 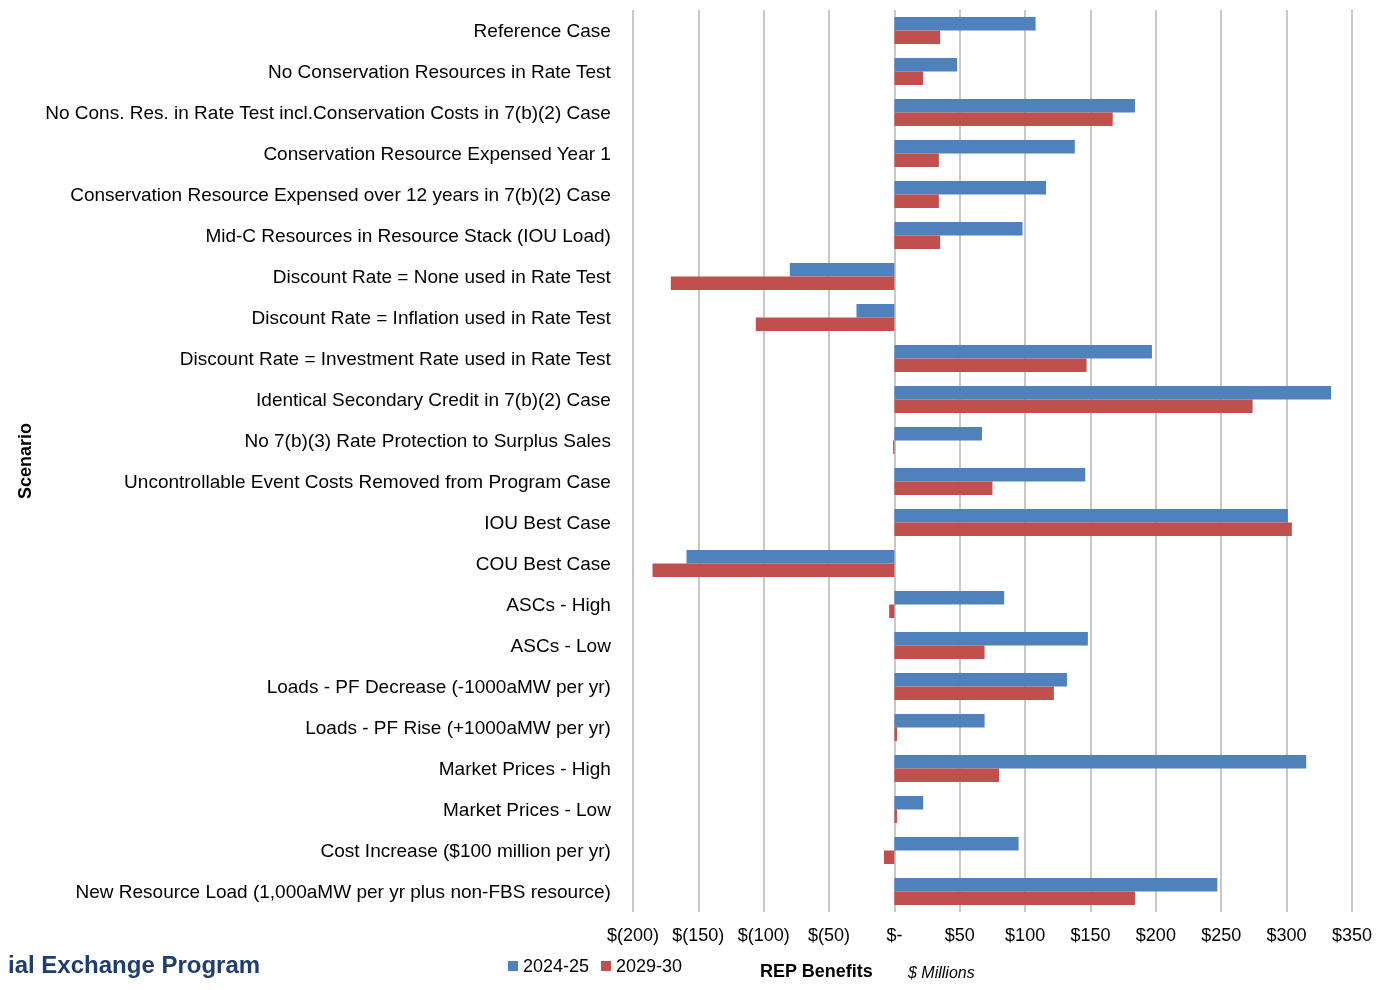 What do you see at coordinates (442, 276) in the screenshot?
I see `y-tick-label: Discount Rate = None used in Rate Test` at bounding box center [442, 276].